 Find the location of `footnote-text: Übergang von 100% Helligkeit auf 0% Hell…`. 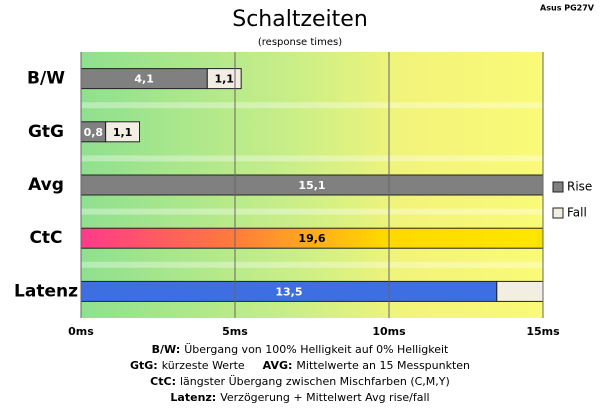

footnote-text: Übergang von 100% Helligkeit auf 0% Hell… is located at coordinates (316, 349).